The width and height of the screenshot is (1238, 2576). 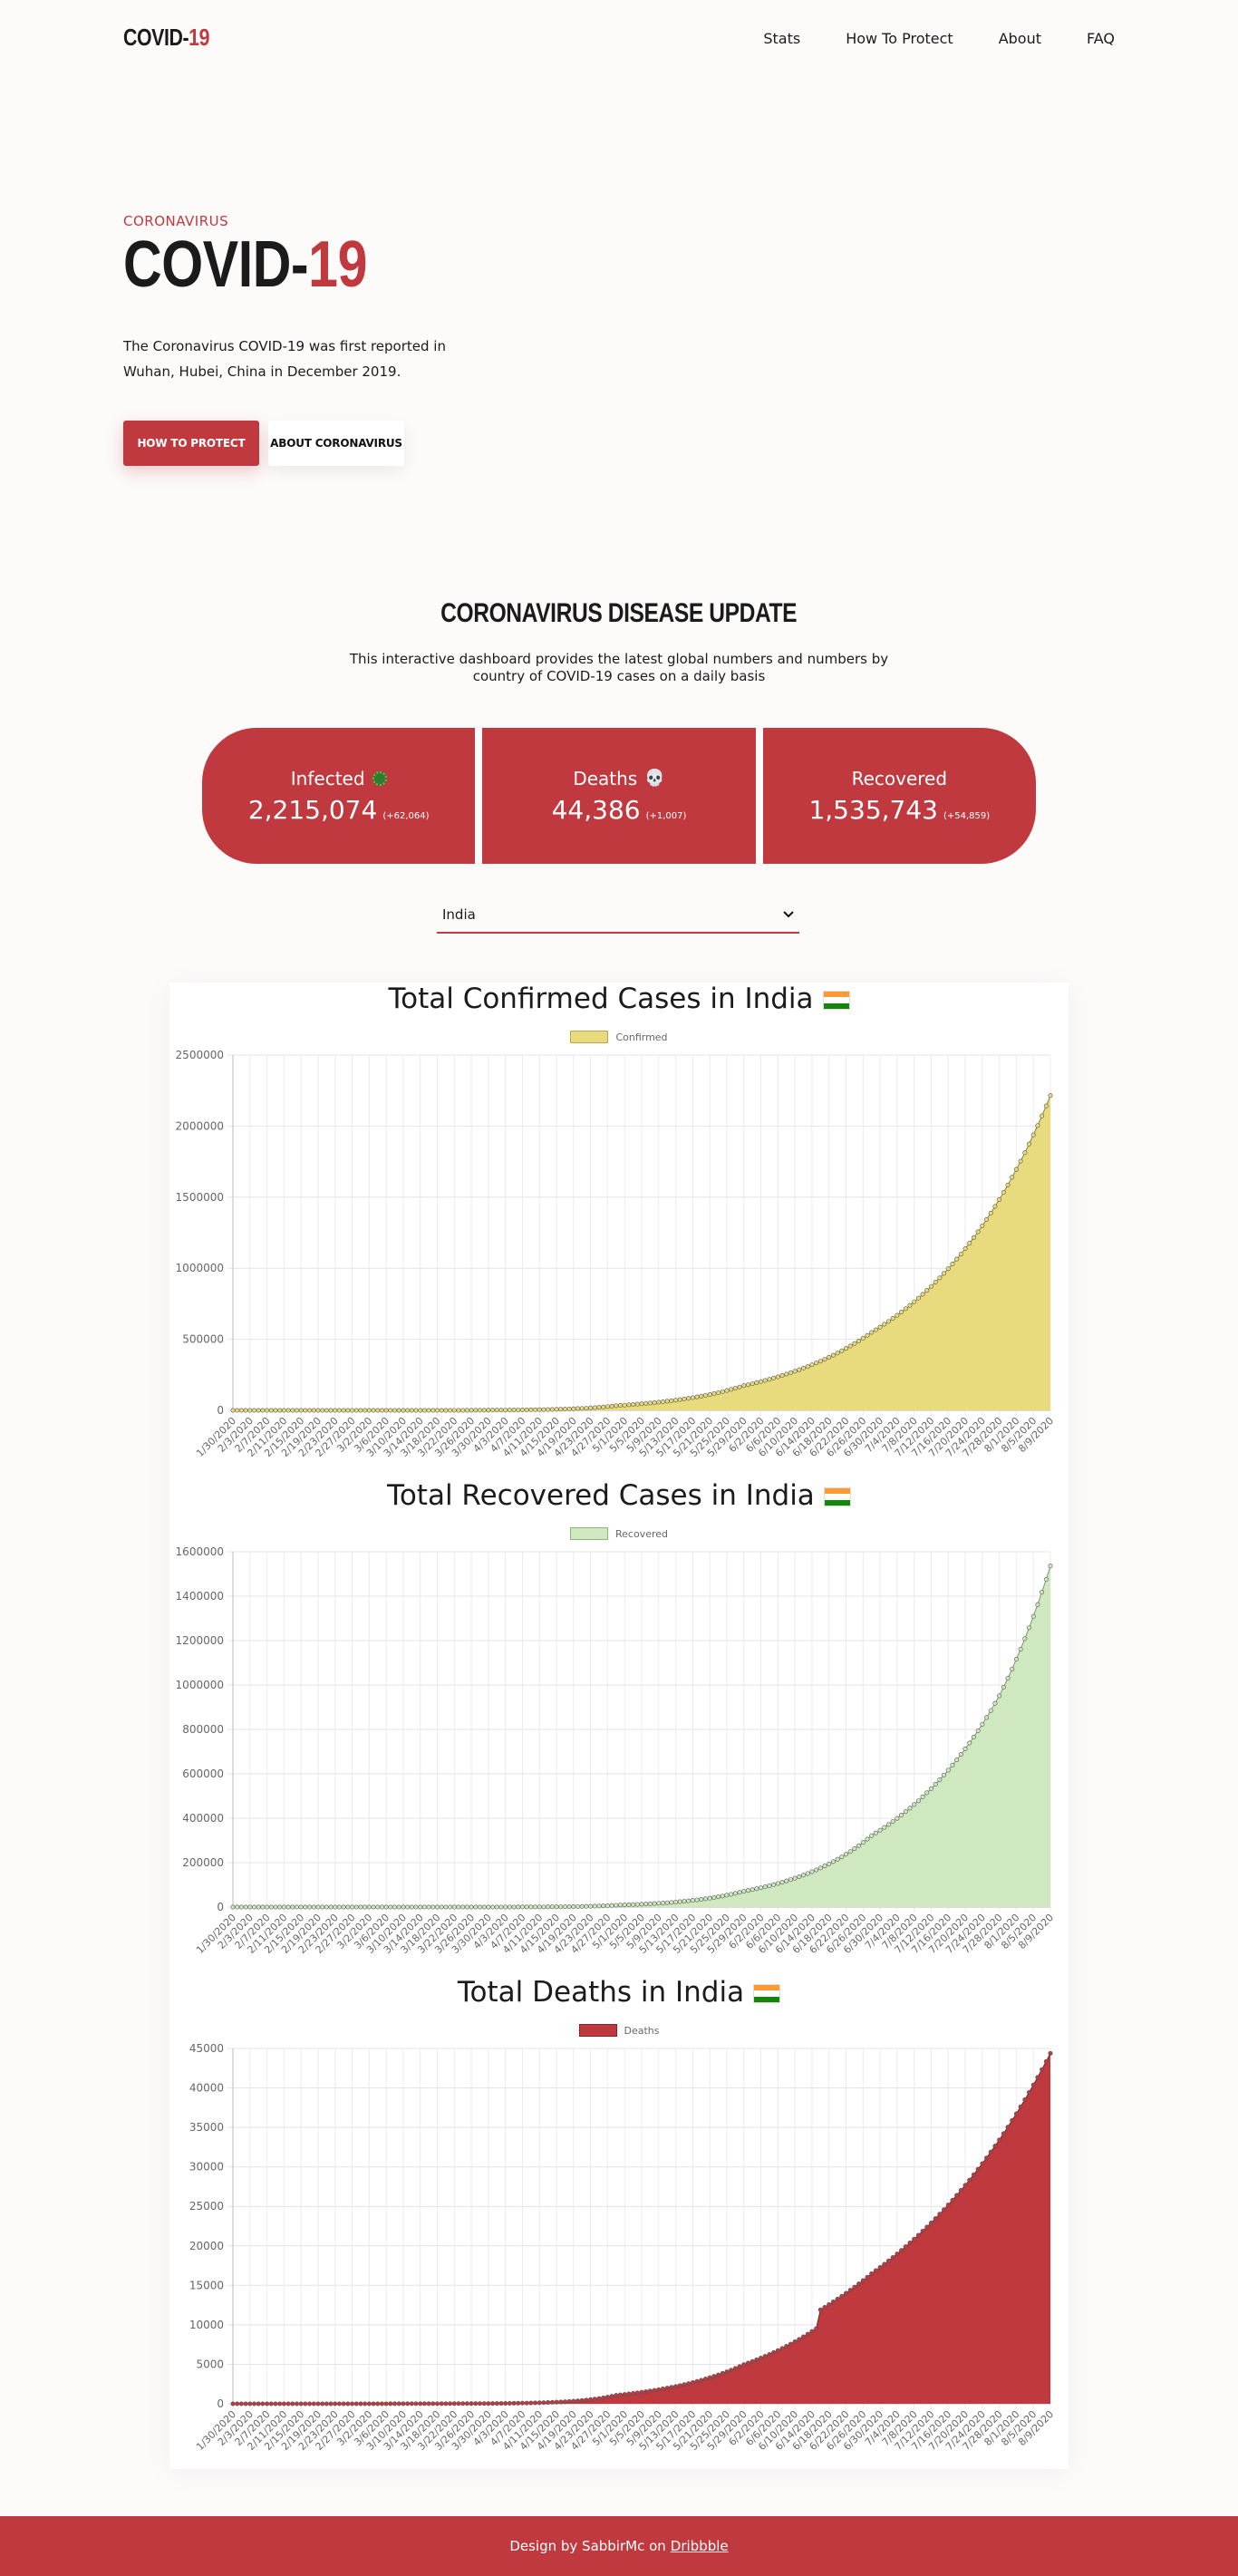 What do you see at coordinates (336, 443) in the screenshot?
I see `about-coronavirus-button: ABOUT CORONAVIRUS` at bounding box center [336, 443].